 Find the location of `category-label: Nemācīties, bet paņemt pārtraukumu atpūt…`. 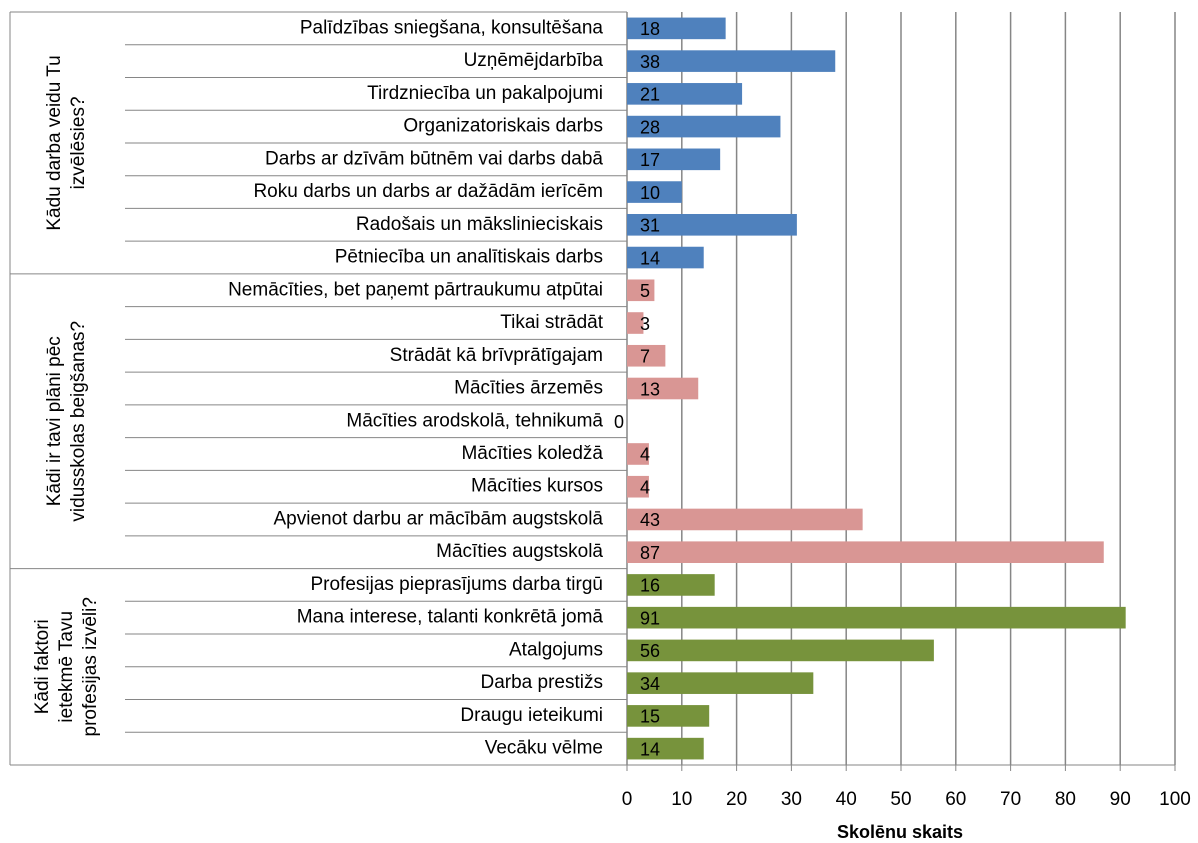

category-label: Nemācīties, bet paņemt pārtraukumu atpūt… is located at coordinates (415, 289).